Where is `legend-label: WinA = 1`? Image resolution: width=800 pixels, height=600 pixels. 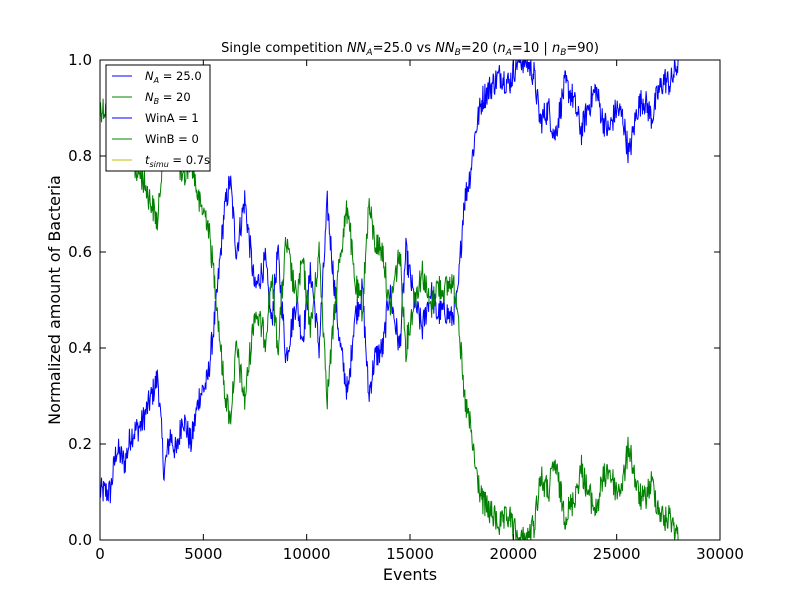 legend-label: WinA = 1 is located at coordinates (172, 118).